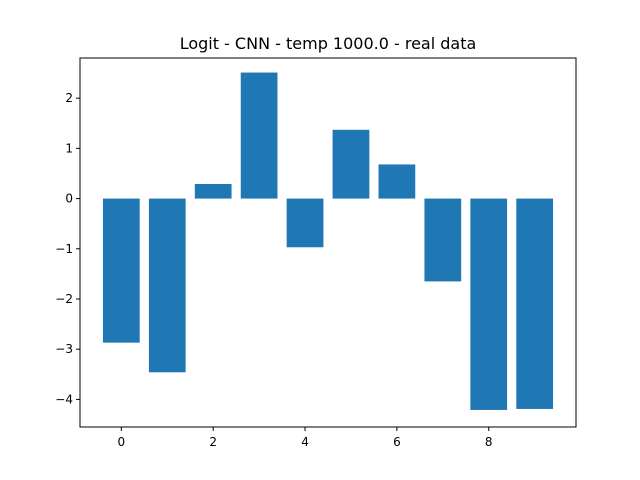 The height and width of the screenshot is (480, 640). I want to click on x-axis-ticks: 0 2 4 6 8, so click(305, 438).